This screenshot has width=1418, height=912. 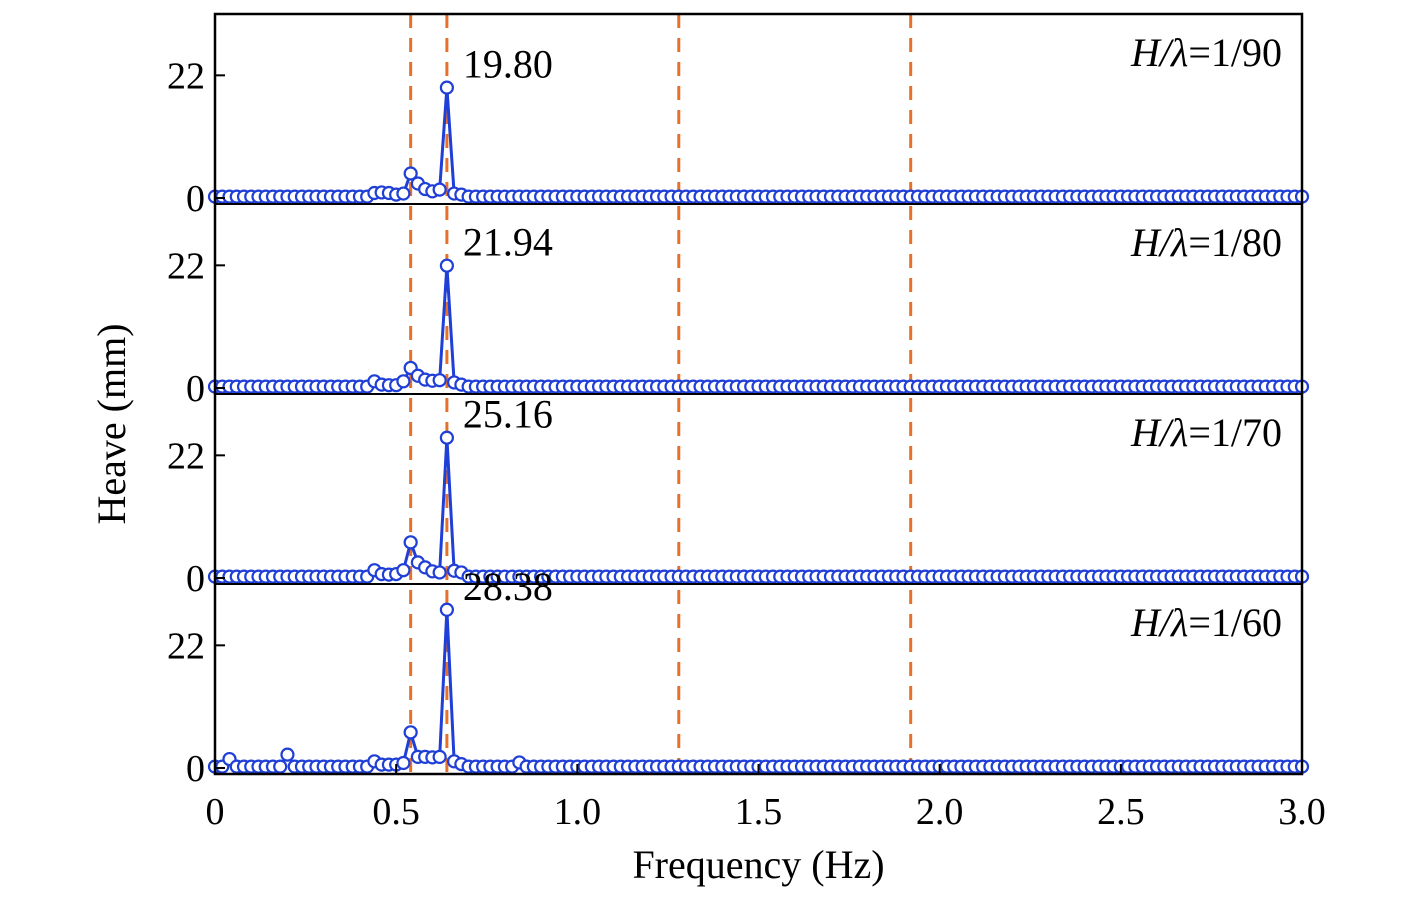 I want to click on panel-label: H/λ=1/60, so click(x=1206, y=622).